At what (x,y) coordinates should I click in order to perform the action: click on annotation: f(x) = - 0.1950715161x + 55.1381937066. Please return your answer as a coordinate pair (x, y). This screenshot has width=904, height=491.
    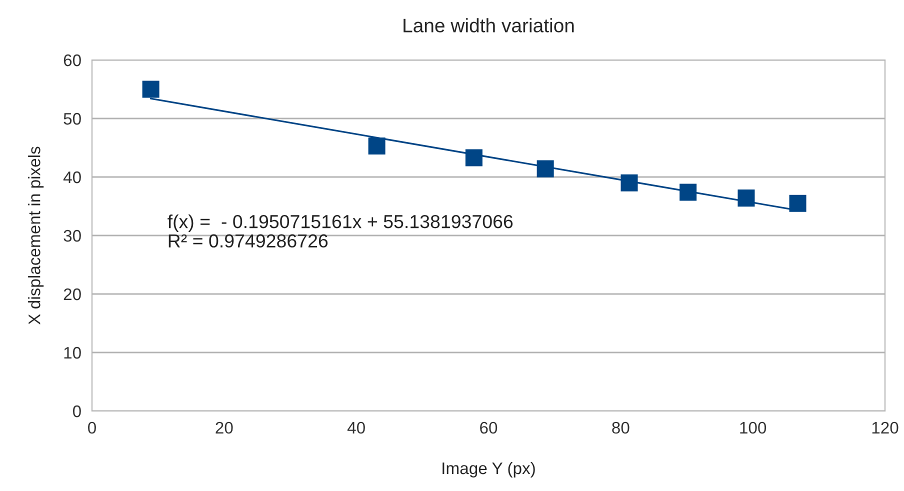
    Looking at the image, I should click on (340, 223).